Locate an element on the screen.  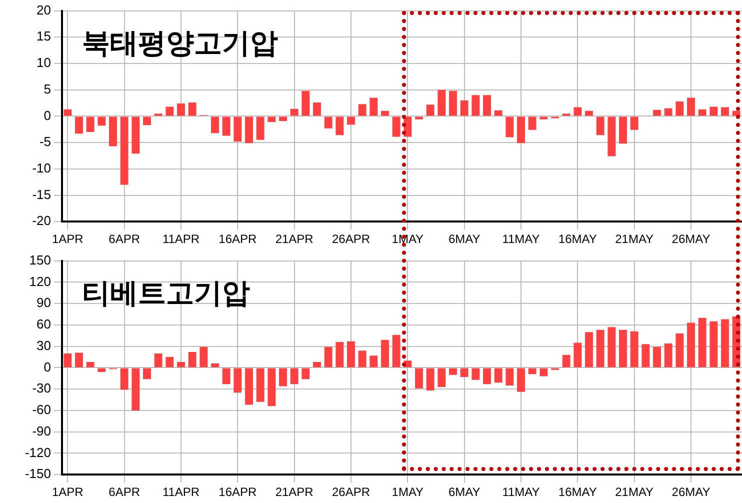
x-tick-label: 1APR is located at coordinates (68, 239).